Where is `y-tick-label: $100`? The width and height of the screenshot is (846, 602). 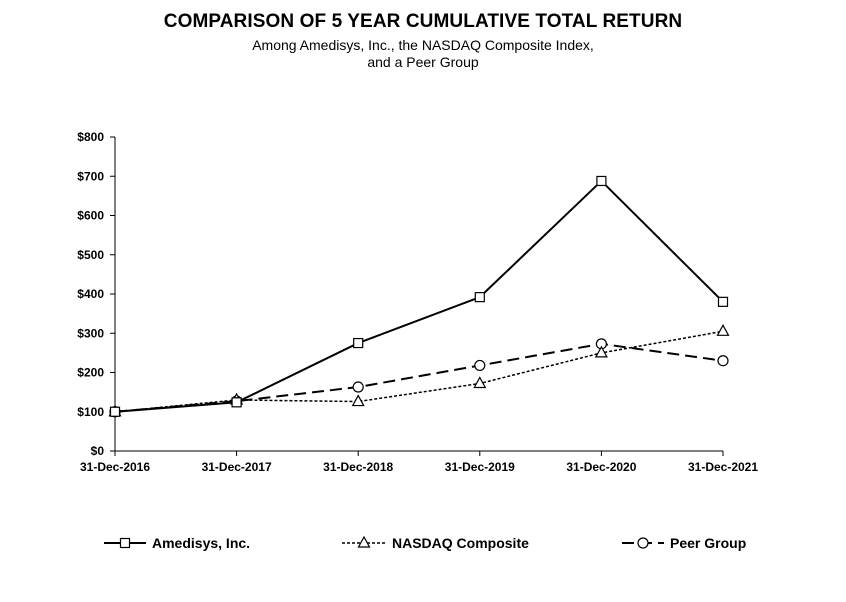
y-tick-label: $100 is located at coordinates (90, 412).